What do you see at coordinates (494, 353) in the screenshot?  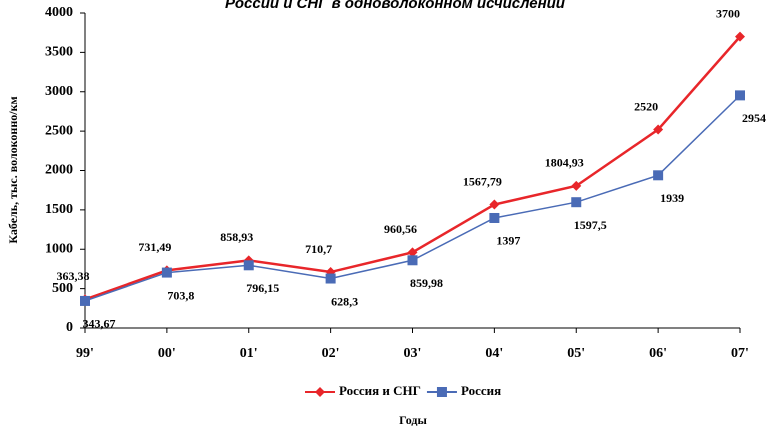 I see `x-tick-label: 04'` at bounding box center [494, 353].